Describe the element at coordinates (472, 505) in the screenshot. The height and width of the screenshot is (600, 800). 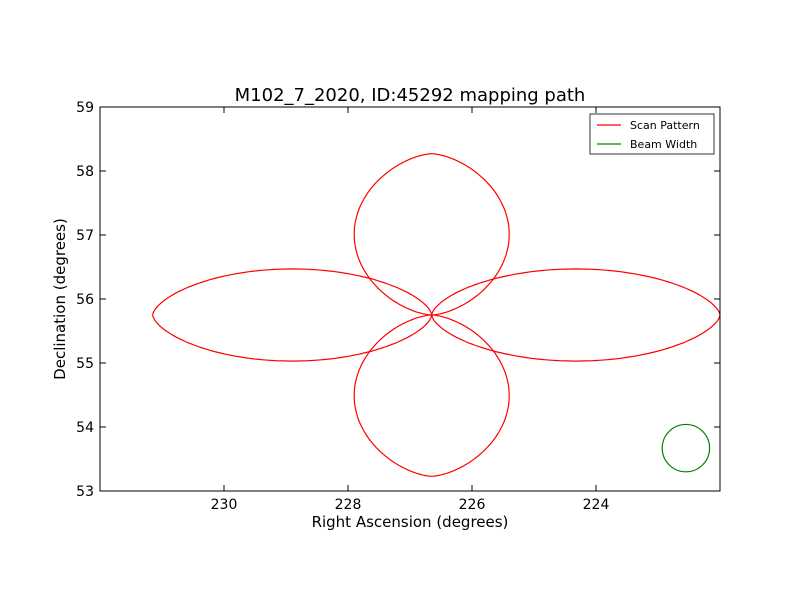
I see `x-tick-label: 226` at that location.